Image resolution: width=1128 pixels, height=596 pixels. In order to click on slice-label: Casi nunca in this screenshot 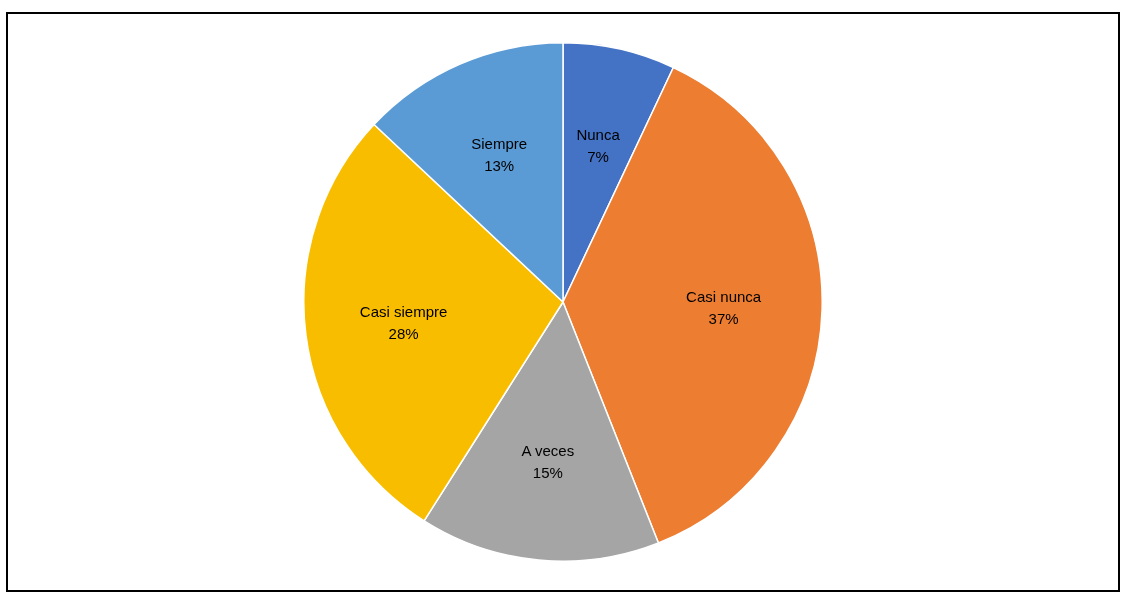, I will do `click(724, 296)`.